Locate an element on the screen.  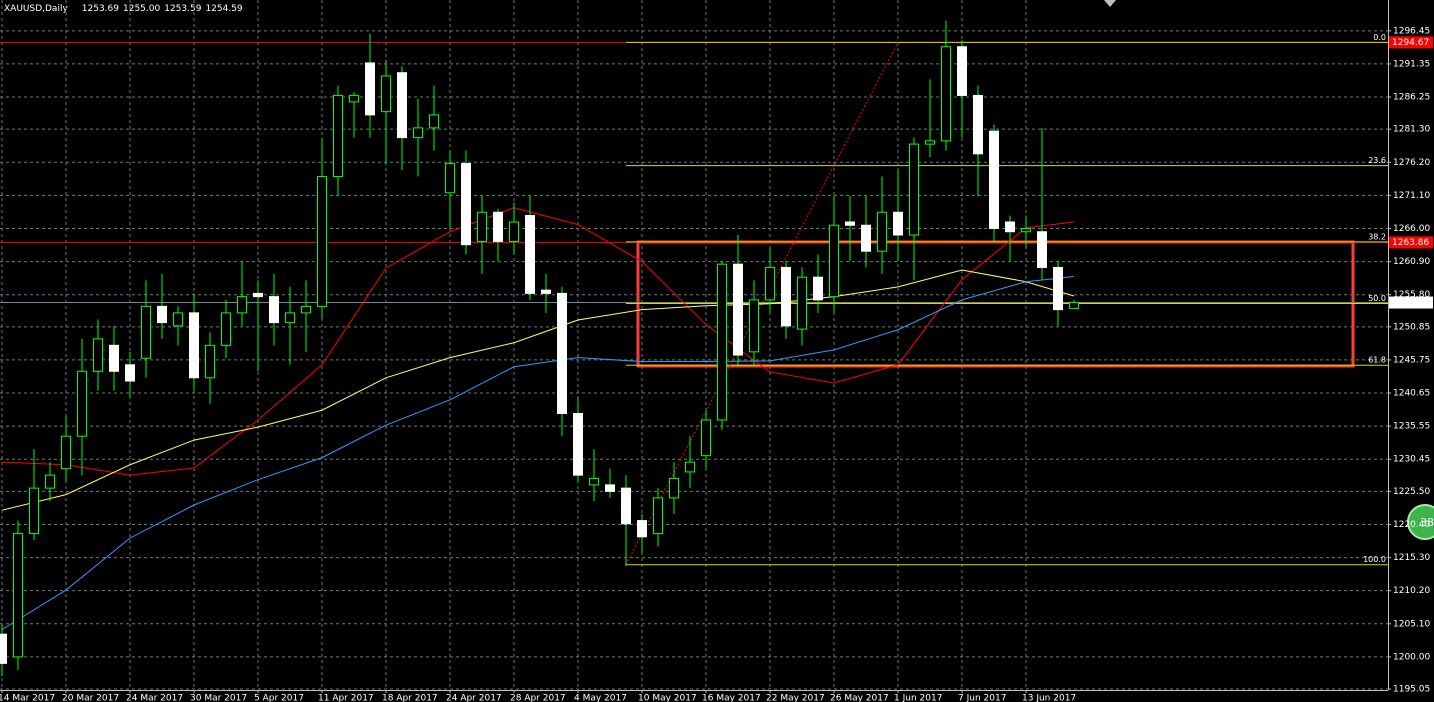
header-symbol: XAUUSD,Daily is located at coordinates (36, 9).